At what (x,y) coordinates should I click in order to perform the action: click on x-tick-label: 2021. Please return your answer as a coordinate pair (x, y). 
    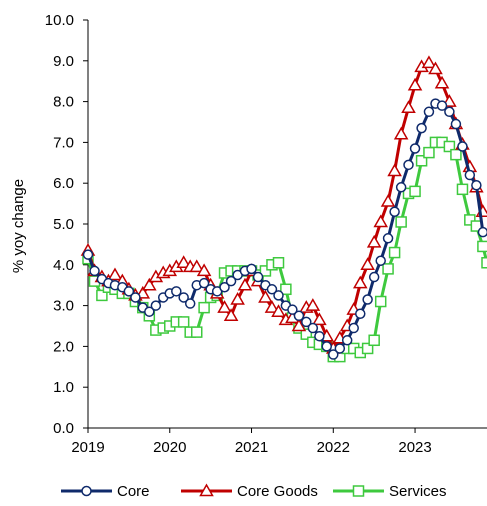
    Looking at the image, I should click on (251, 447).